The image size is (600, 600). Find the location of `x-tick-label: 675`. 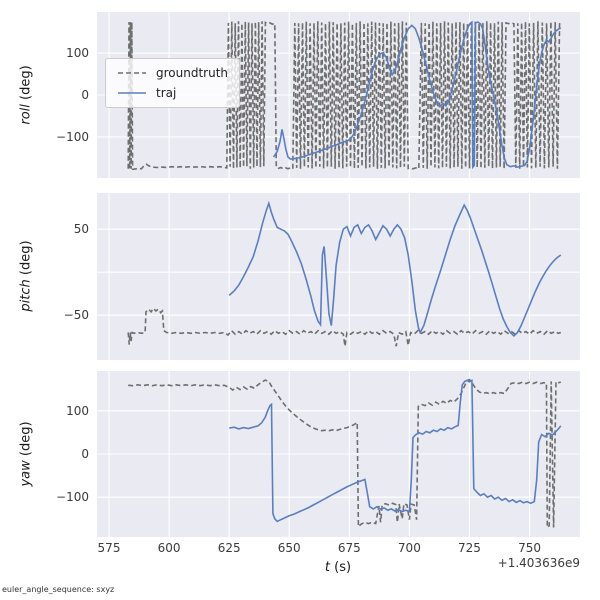

x-tick-label: 675 is located at coordinates (349, 548).